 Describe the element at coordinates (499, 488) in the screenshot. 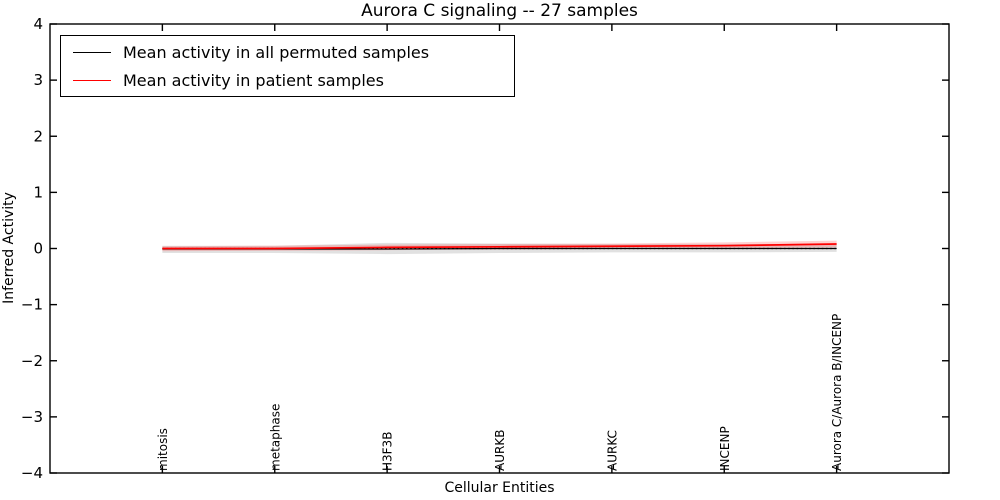

I see `x-axis-label: Cellular Entities` at that location.